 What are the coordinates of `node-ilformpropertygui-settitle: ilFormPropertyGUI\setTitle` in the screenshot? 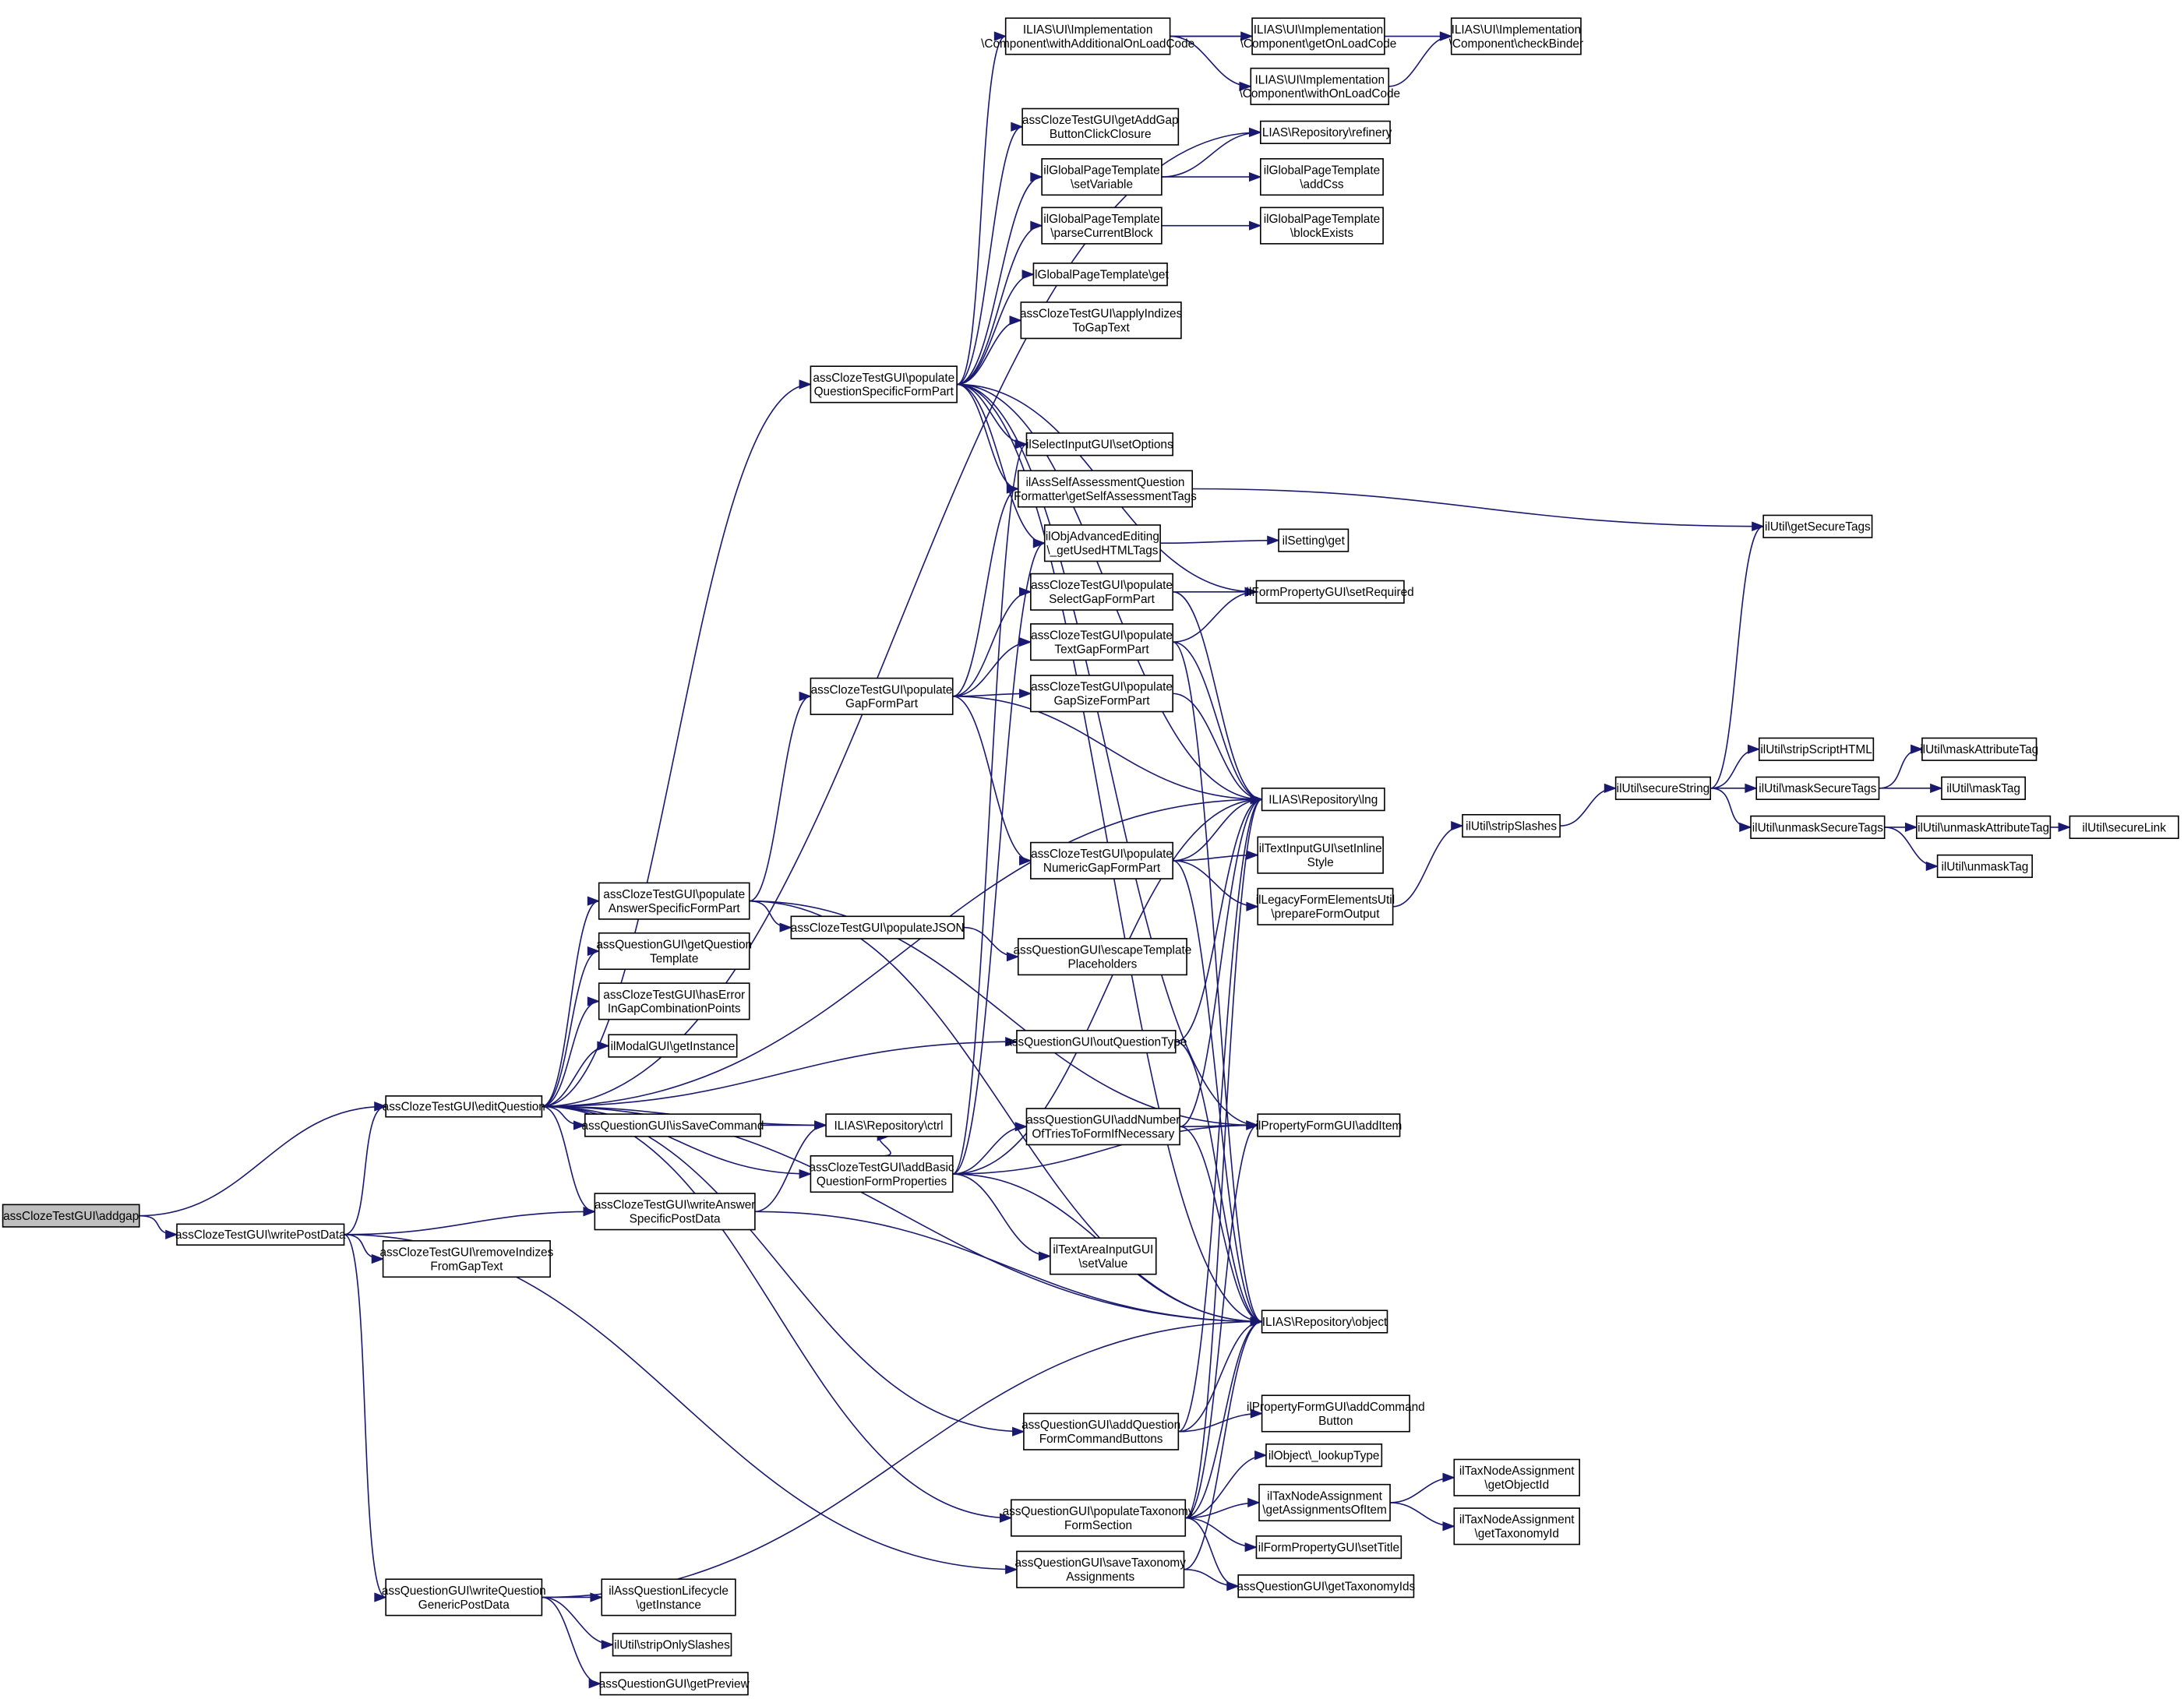 It's located at (1329, 1547).